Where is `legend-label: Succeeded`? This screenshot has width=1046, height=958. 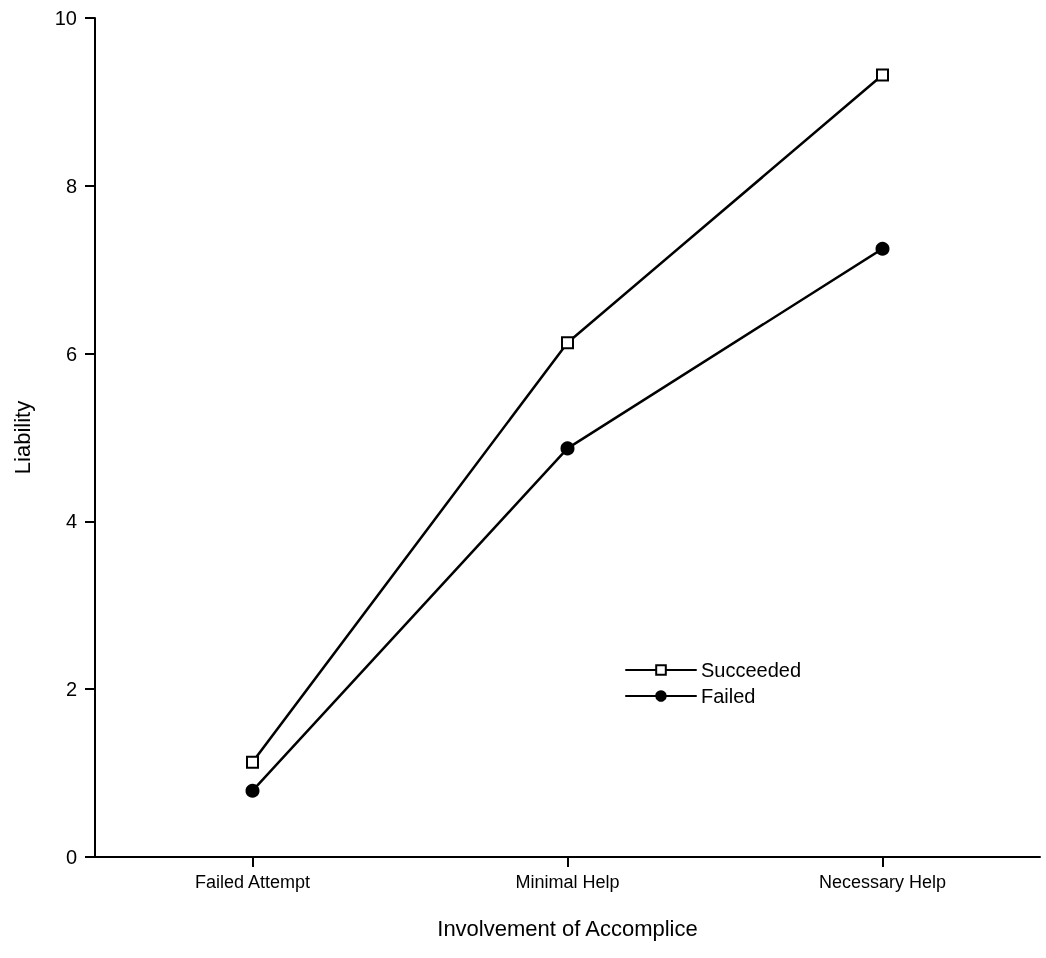
legend-label: Succeeded is located at coordinates (751, 670).